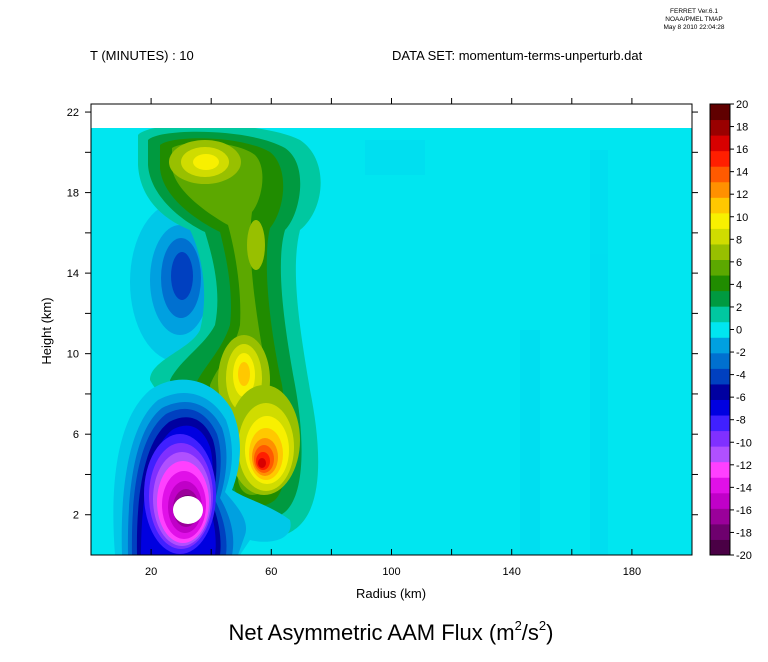 This screenshot has width=768, height=662. I want to click on colorbar-label: 12, so click(742, 195).